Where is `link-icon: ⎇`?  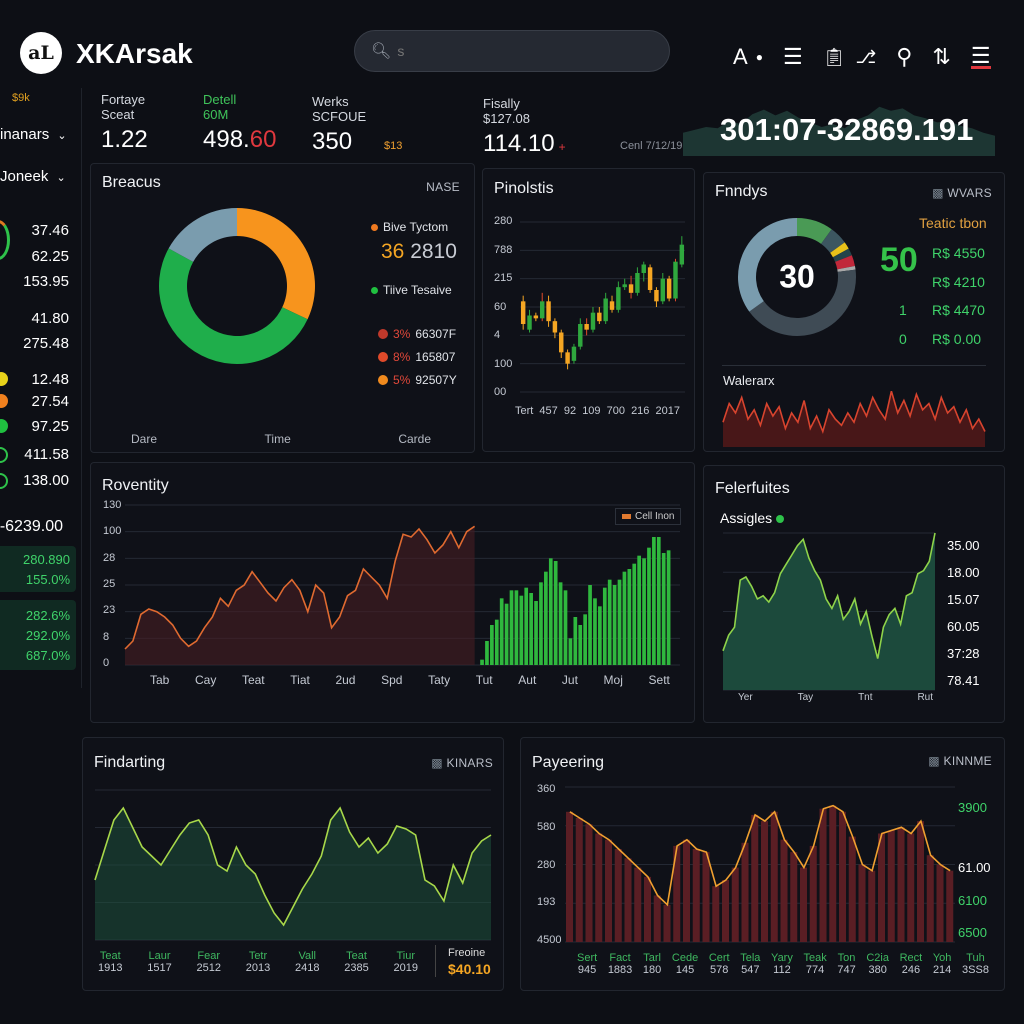
link-icon: ⎇ is located at coordinates (866, 56).